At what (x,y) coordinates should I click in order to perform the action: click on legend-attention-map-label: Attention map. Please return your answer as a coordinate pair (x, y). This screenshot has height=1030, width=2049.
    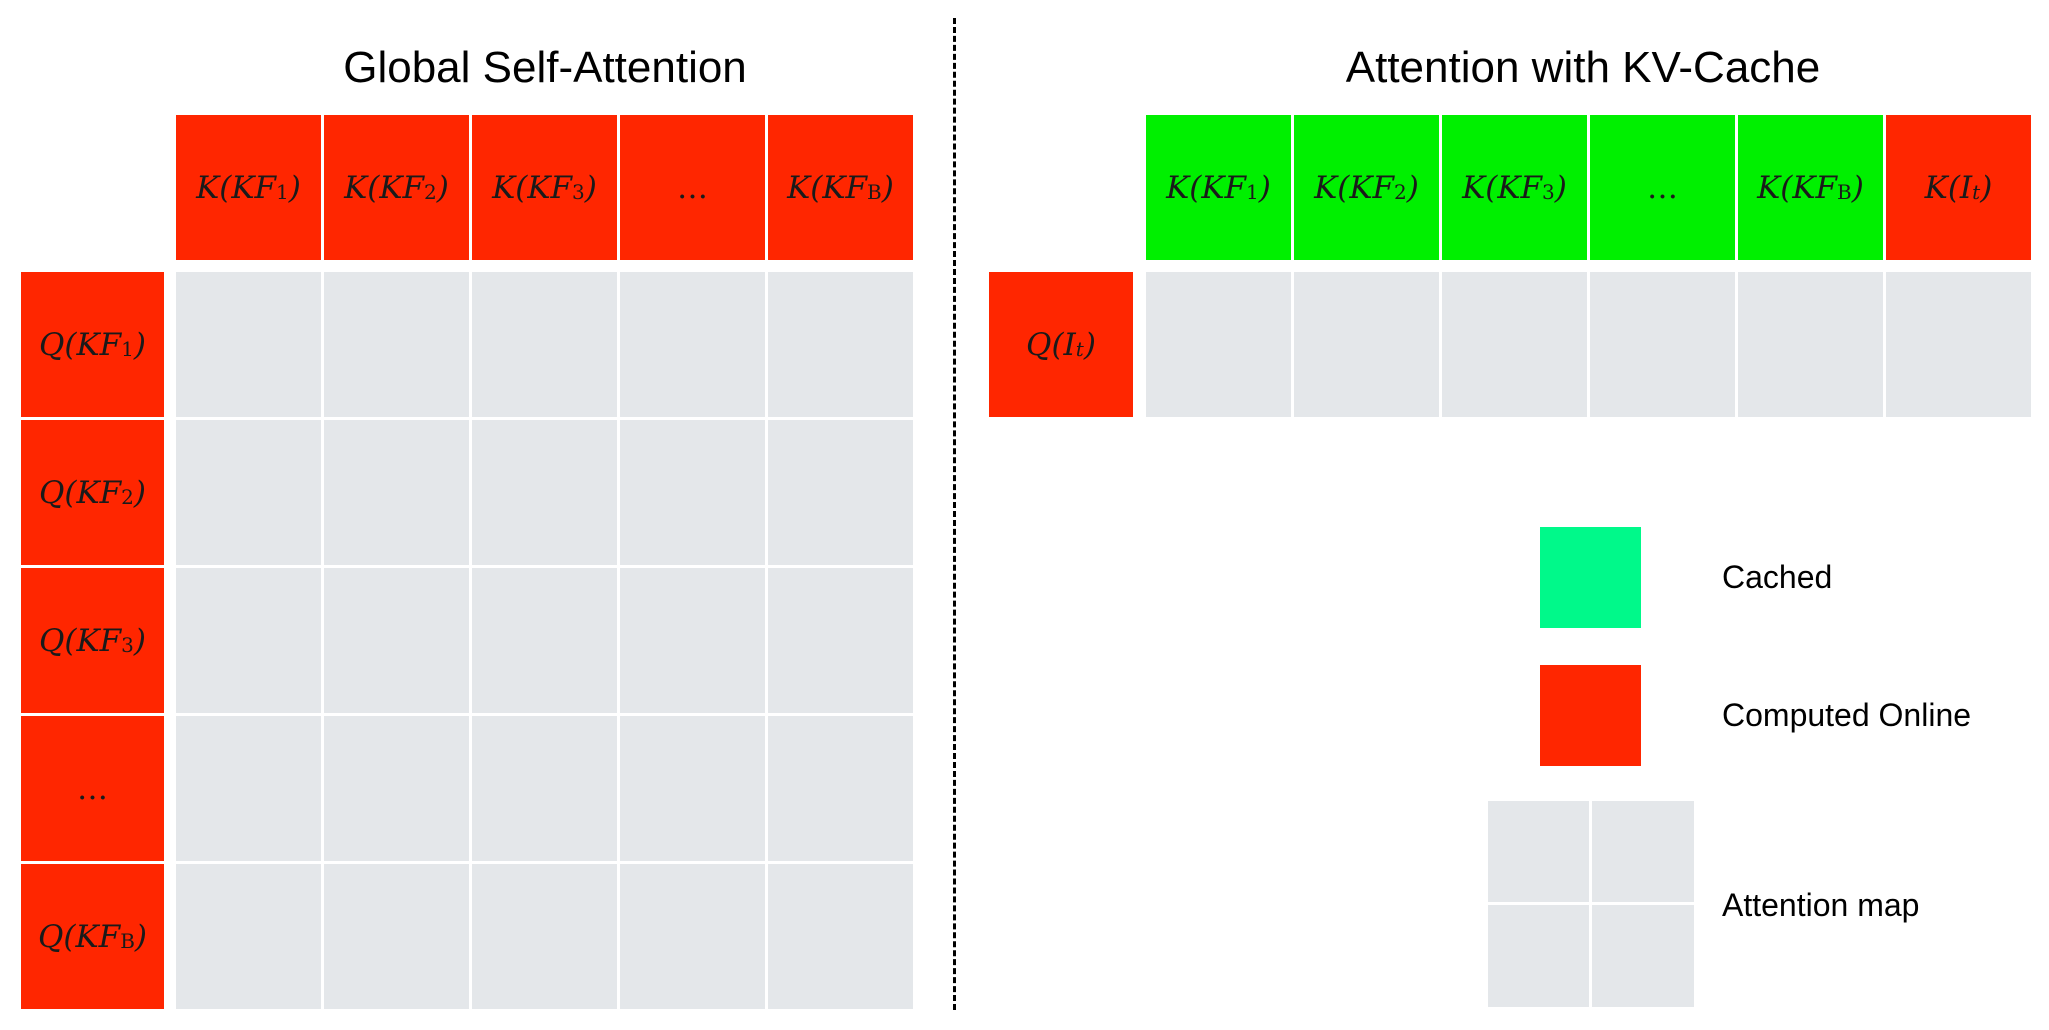
    Looking at the image, I should click on (1821, 905).